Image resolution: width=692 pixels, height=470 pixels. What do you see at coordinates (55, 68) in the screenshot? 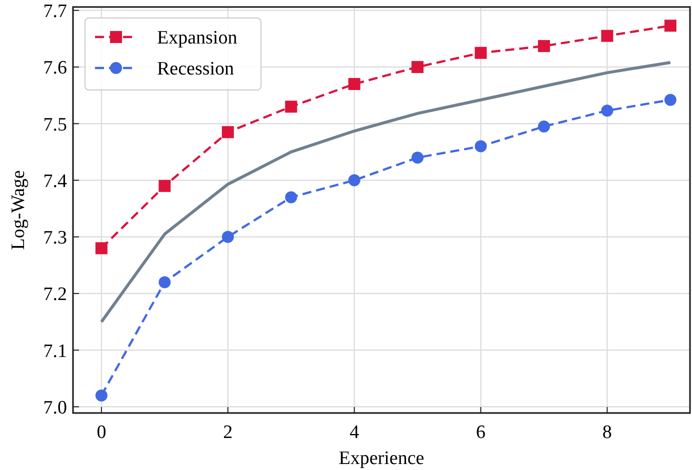
I see `y-tick-label: 7.6` at bounding box center [55, 68].